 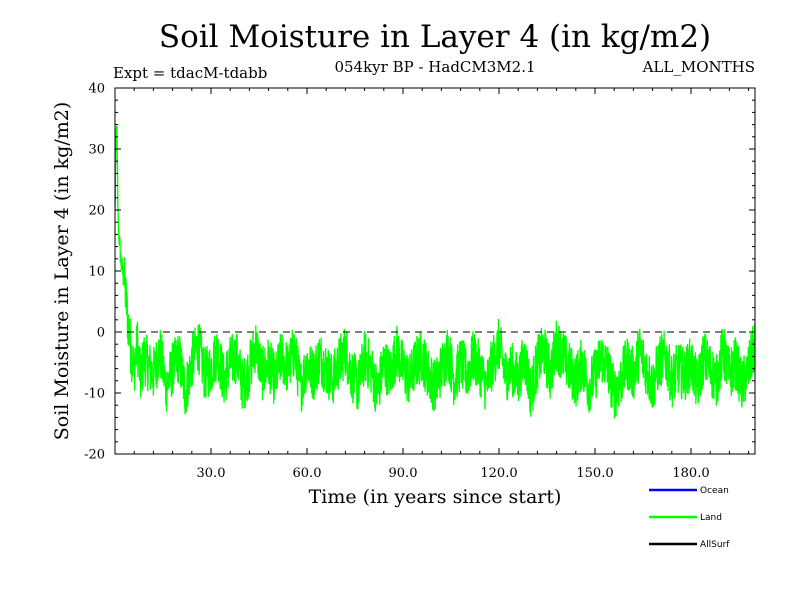 I want to click on x-tick-label: 60.0, so click(x=307, y=473).